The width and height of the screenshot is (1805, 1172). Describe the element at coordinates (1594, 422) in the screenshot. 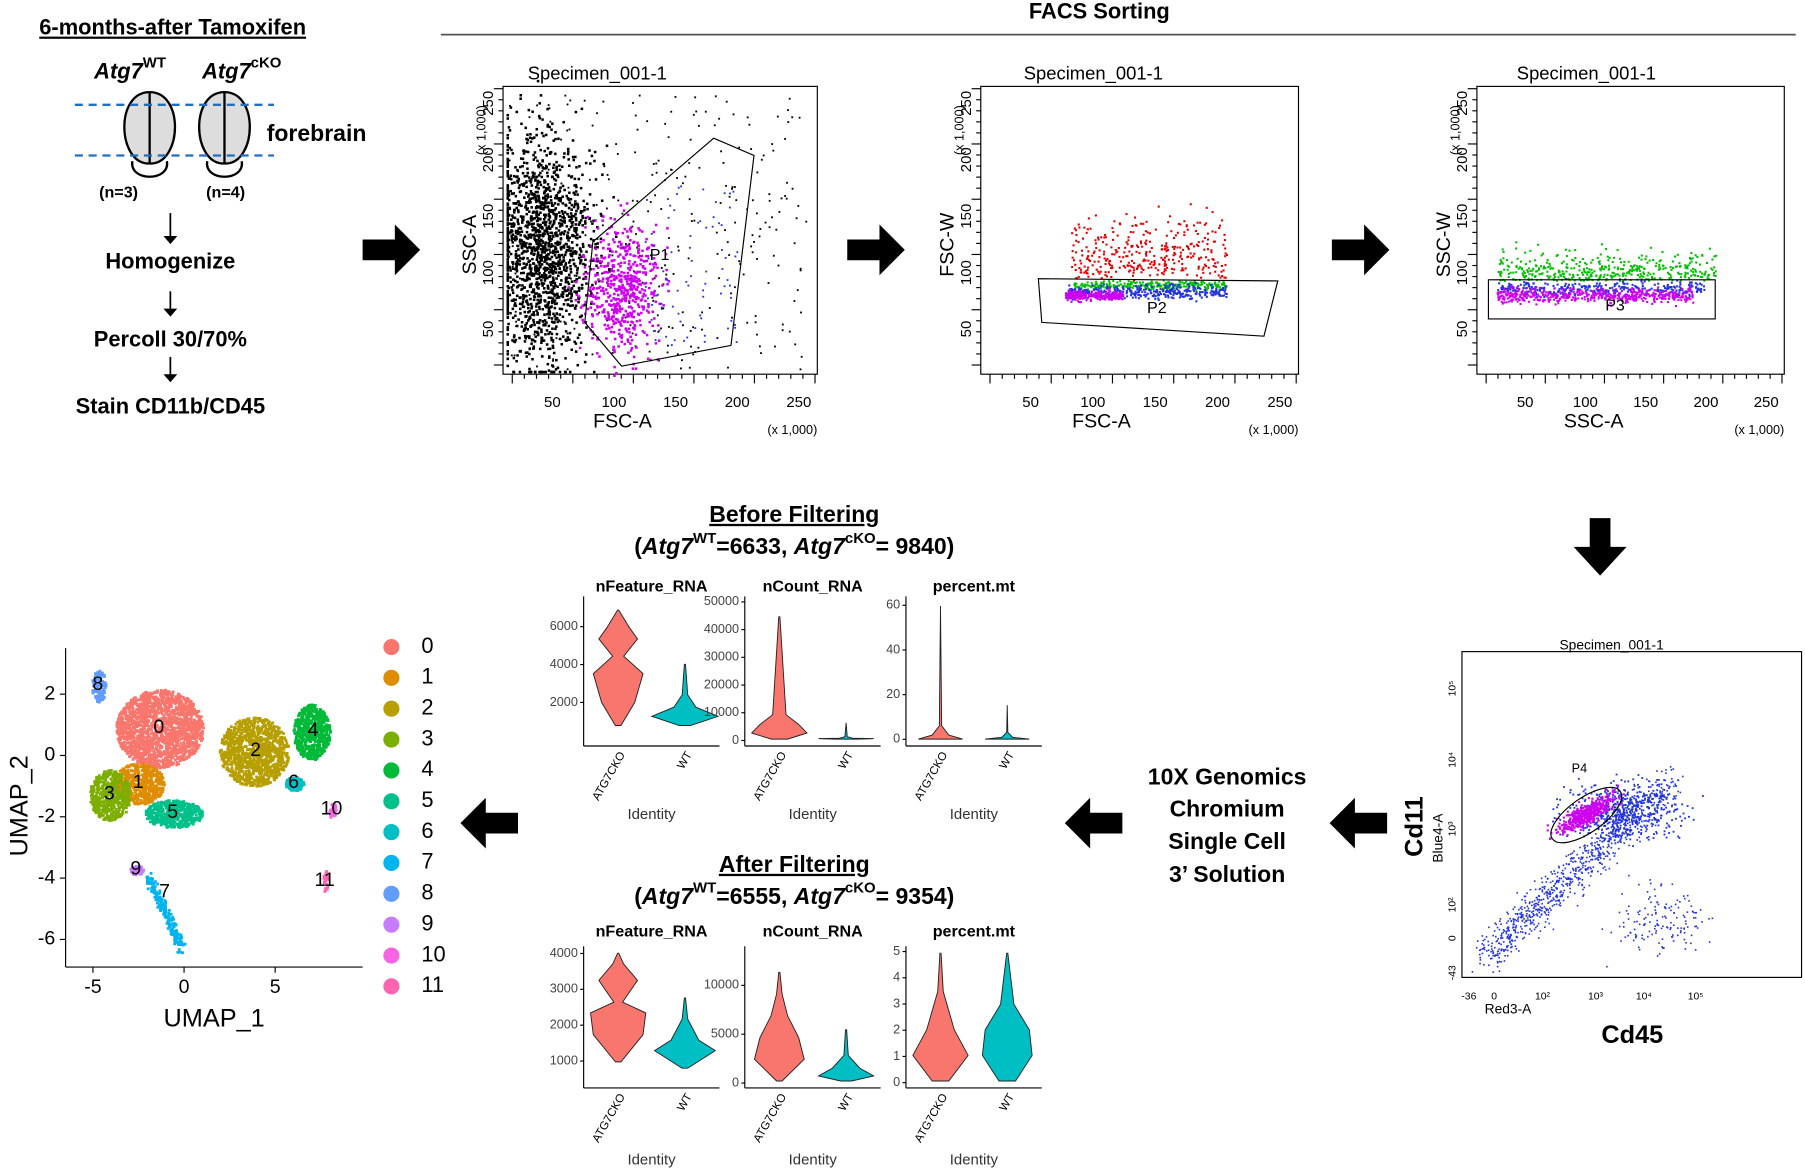

I see `axis-label: SSC-A` at that location.